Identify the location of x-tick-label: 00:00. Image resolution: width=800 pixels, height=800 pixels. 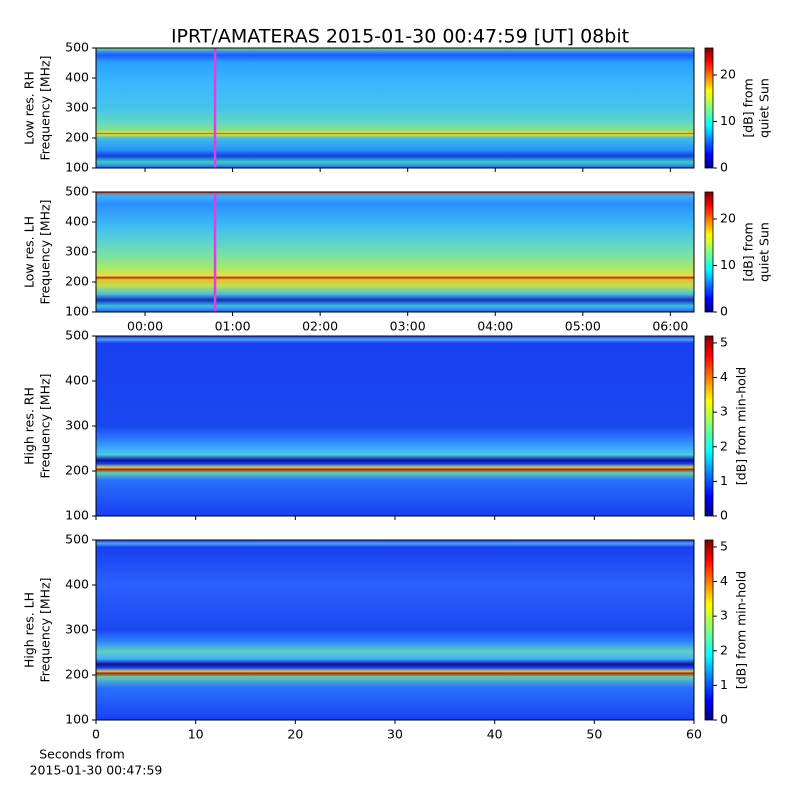
(145, 326).